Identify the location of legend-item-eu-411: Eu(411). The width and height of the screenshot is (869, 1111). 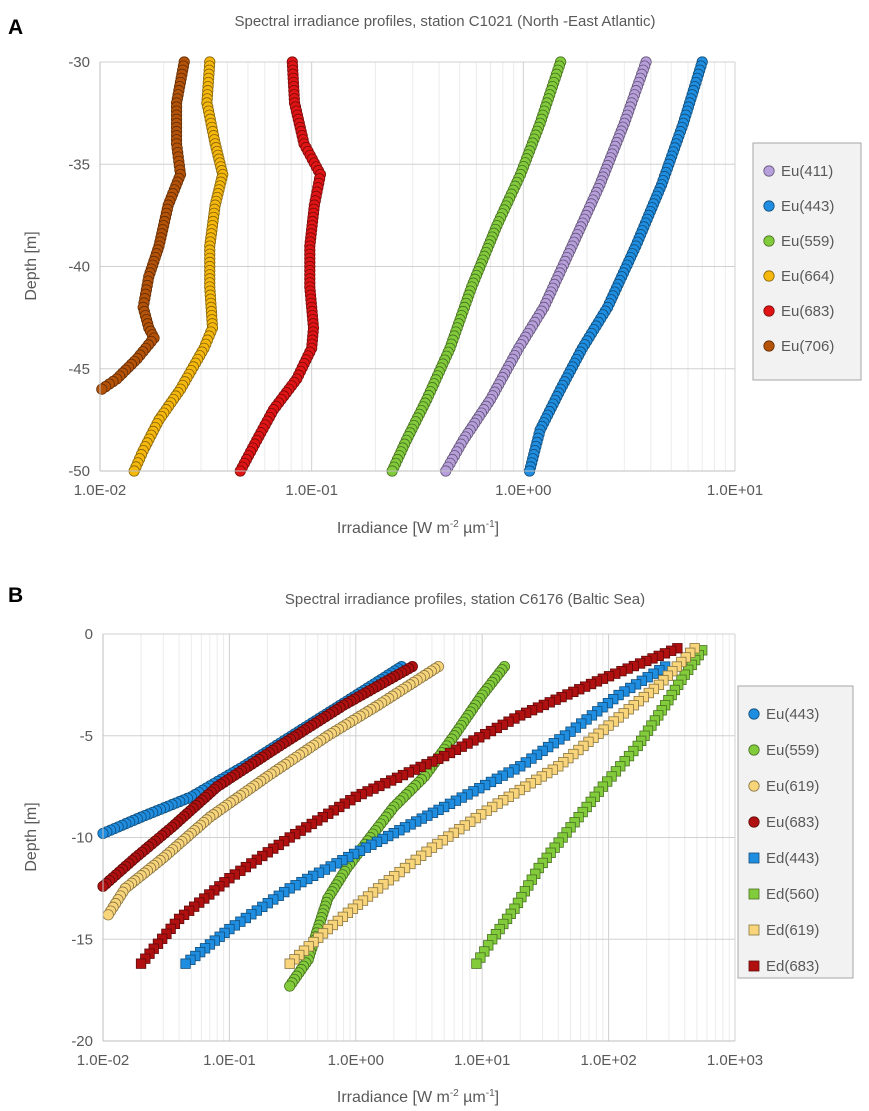
(798, 171).